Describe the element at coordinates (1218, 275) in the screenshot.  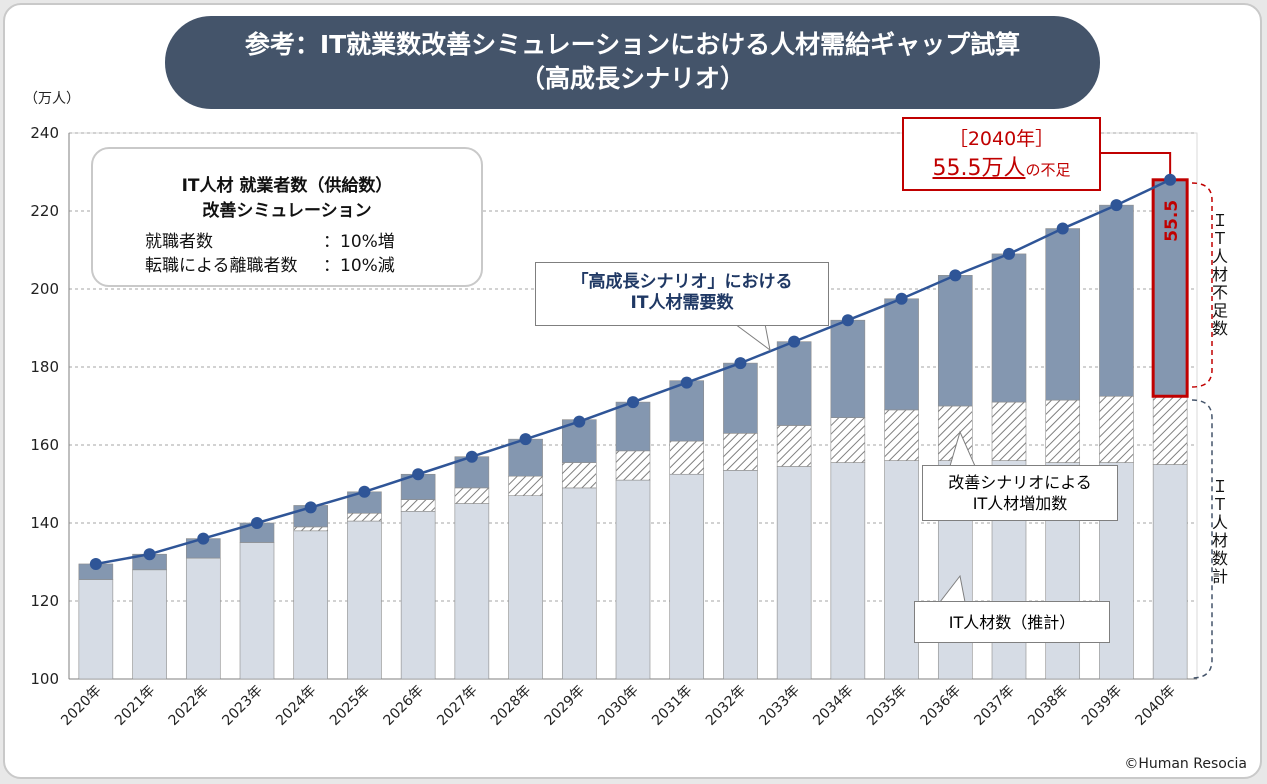
I see `shortage-side-label: ＩＴ人材不足数` at that location.